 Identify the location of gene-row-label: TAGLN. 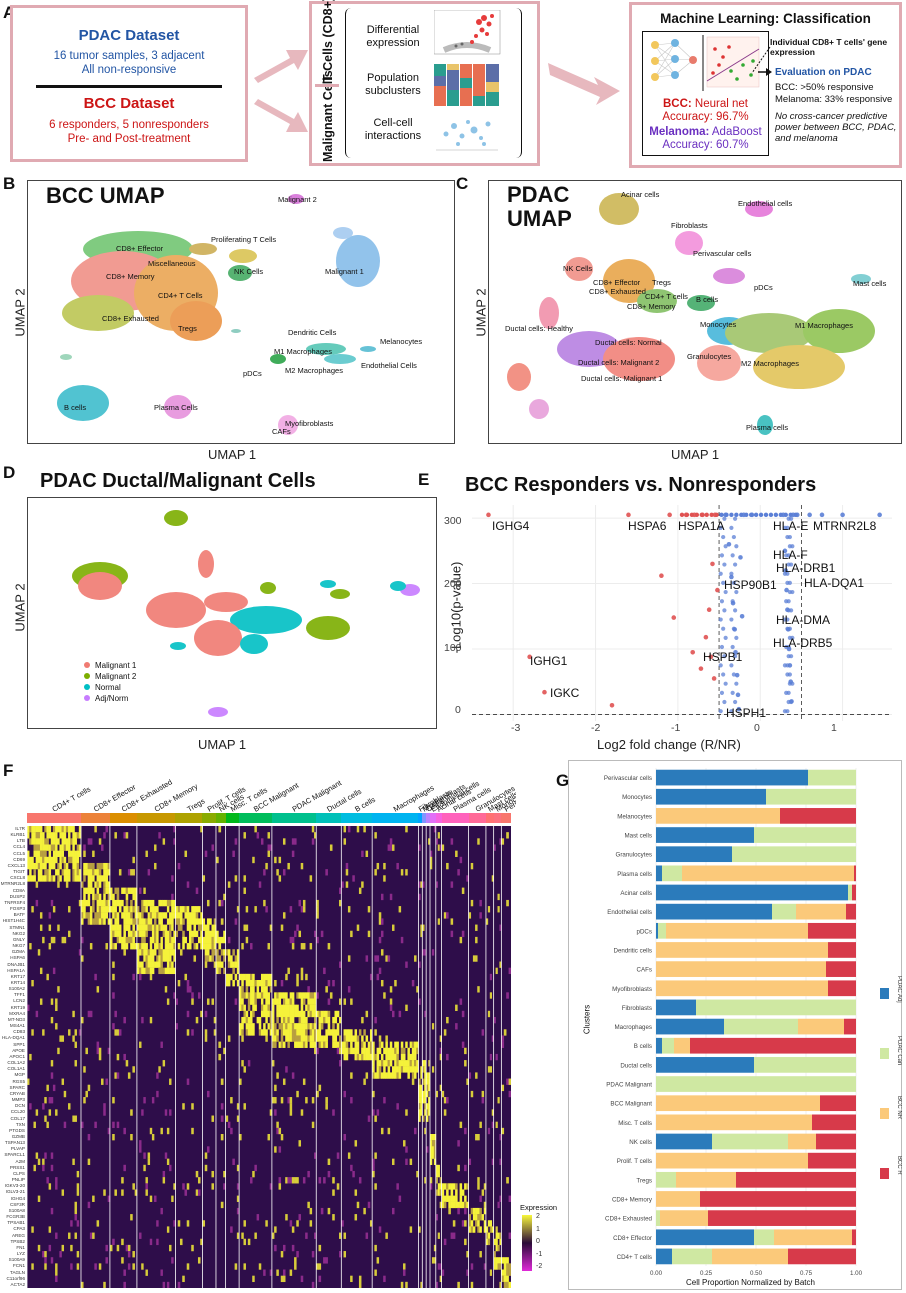
(17, 1272).